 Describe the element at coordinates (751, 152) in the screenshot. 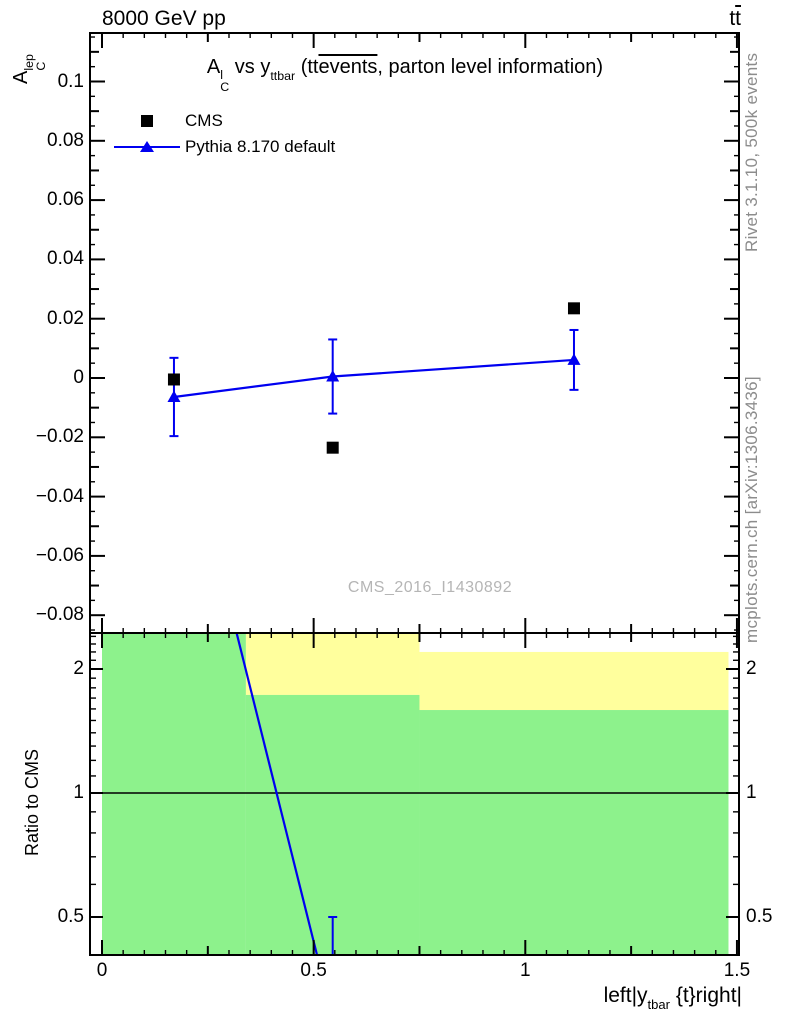

I see `rivet-version-label: Rivet 3.1.10, 500k events` at that location.